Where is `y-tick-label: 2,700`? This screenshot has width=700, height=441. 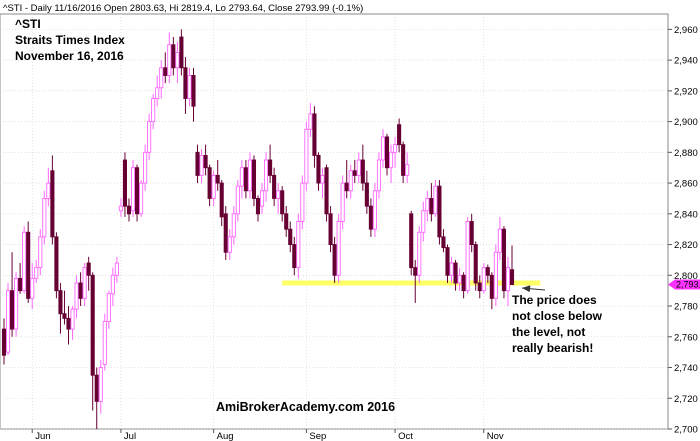 y-tick-label: 2,700 is located at coordinates (686, 430).